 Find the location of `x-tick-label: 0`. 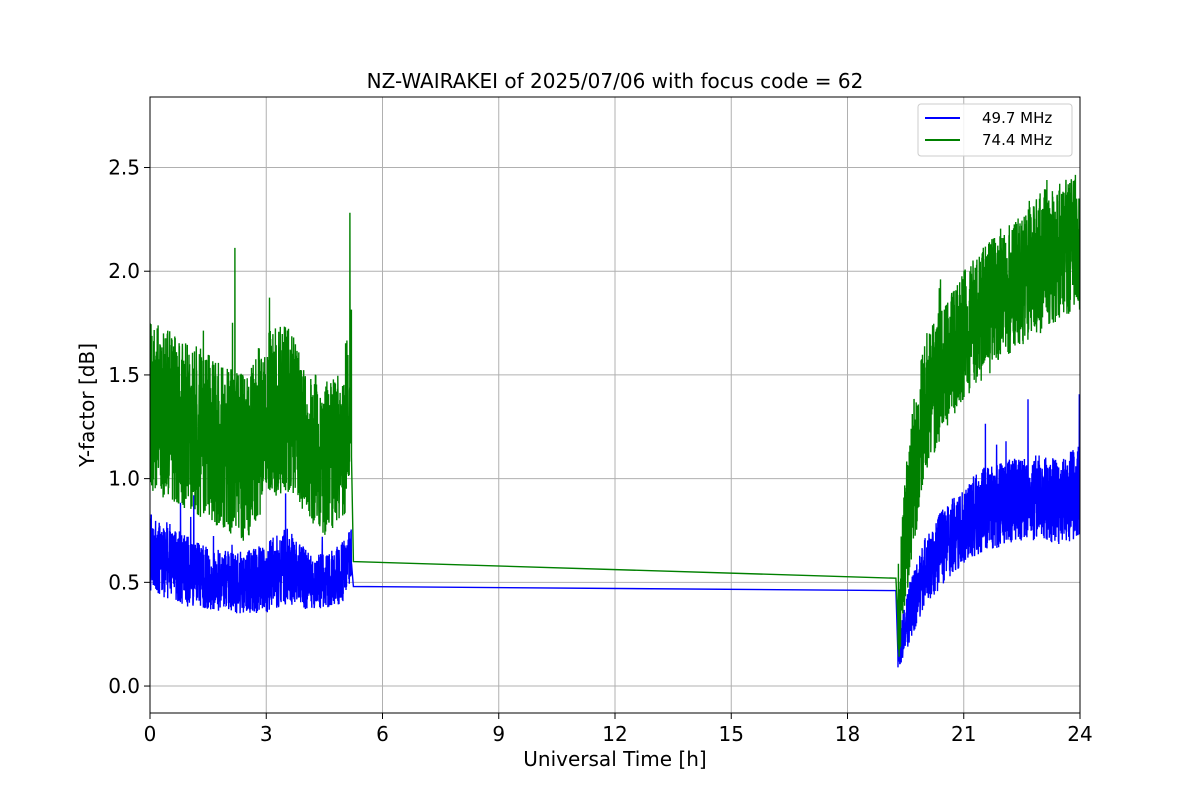

x-tick-label: 0 is located at coordinates (150, 734).